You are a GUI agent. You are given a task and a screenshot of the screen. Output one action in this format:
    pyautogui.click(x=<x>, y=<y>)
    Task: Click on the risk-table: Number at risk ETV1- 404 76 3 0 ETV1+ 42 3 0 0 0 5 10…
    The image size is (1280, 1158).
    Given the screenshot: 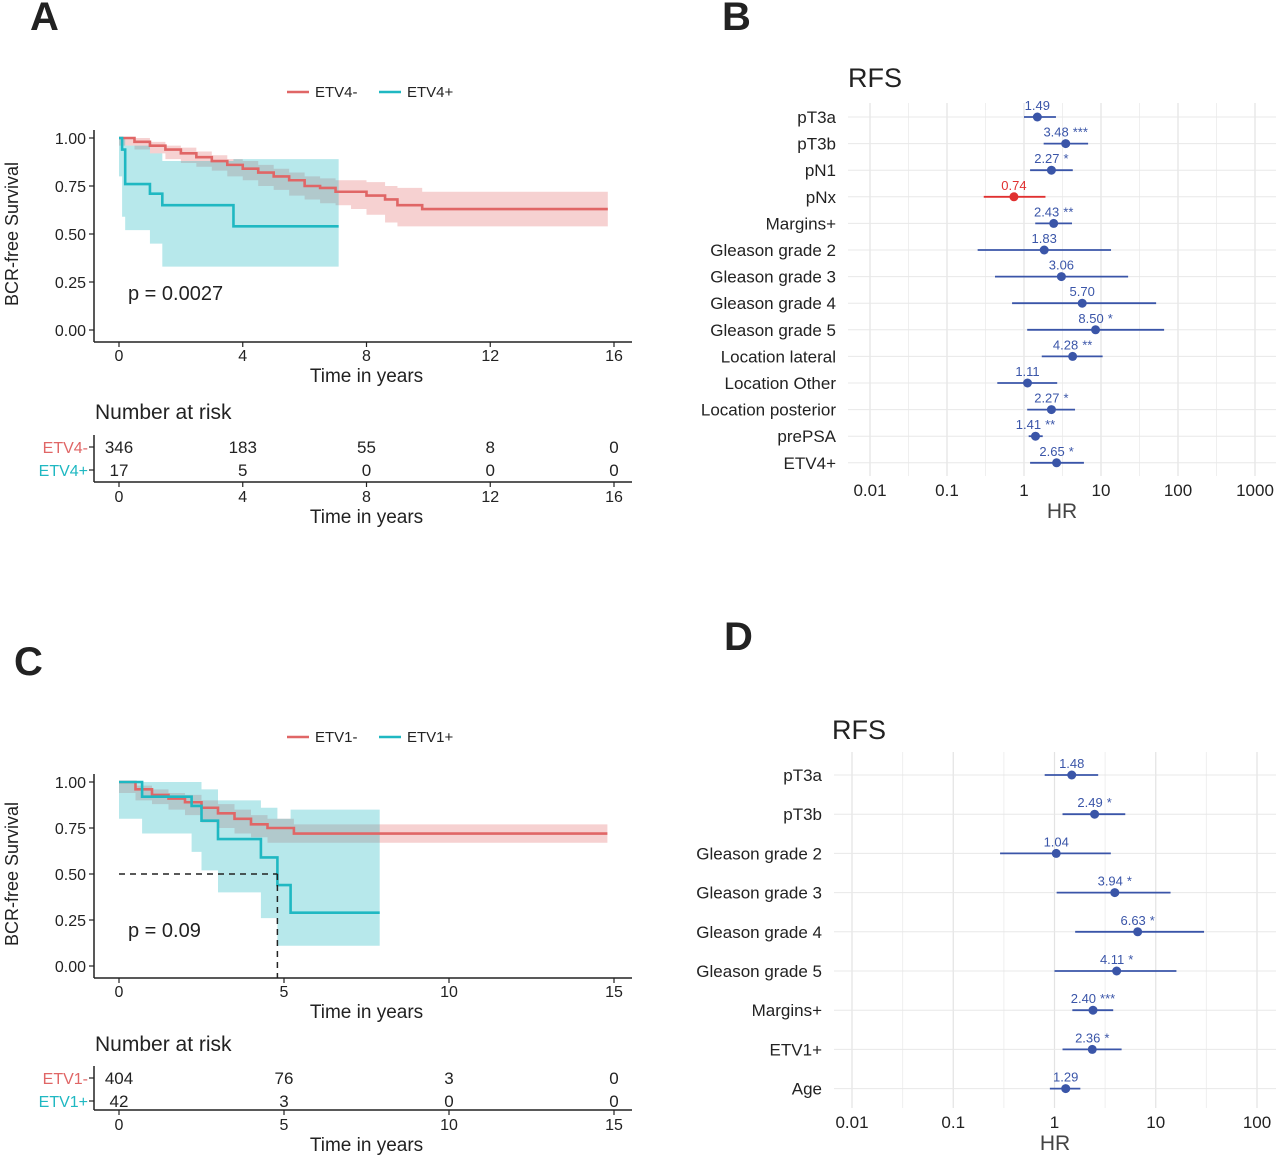 What is the action you would take?
    pyautogui.click(x=335, y=1094)
    